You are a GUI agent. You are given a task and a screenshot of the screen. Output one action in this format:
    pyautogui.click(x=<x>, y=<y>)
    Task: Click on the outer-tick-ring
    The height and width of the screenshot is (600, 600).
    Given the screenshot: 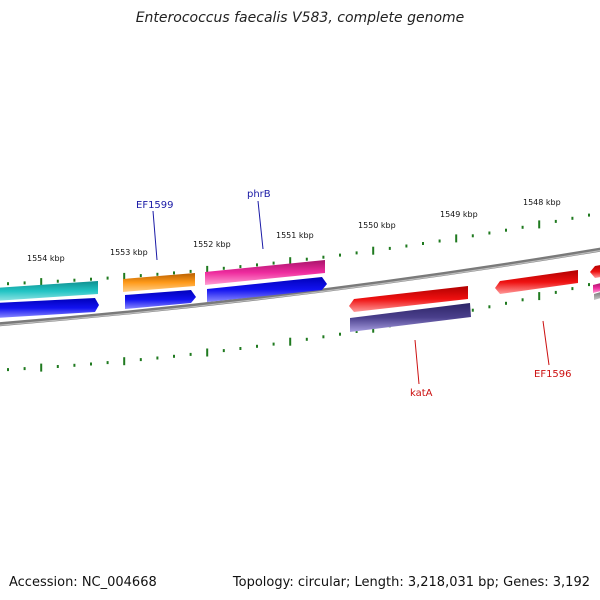 What is the action you would take?
    pyautogui.click(x=298, y=250)
    